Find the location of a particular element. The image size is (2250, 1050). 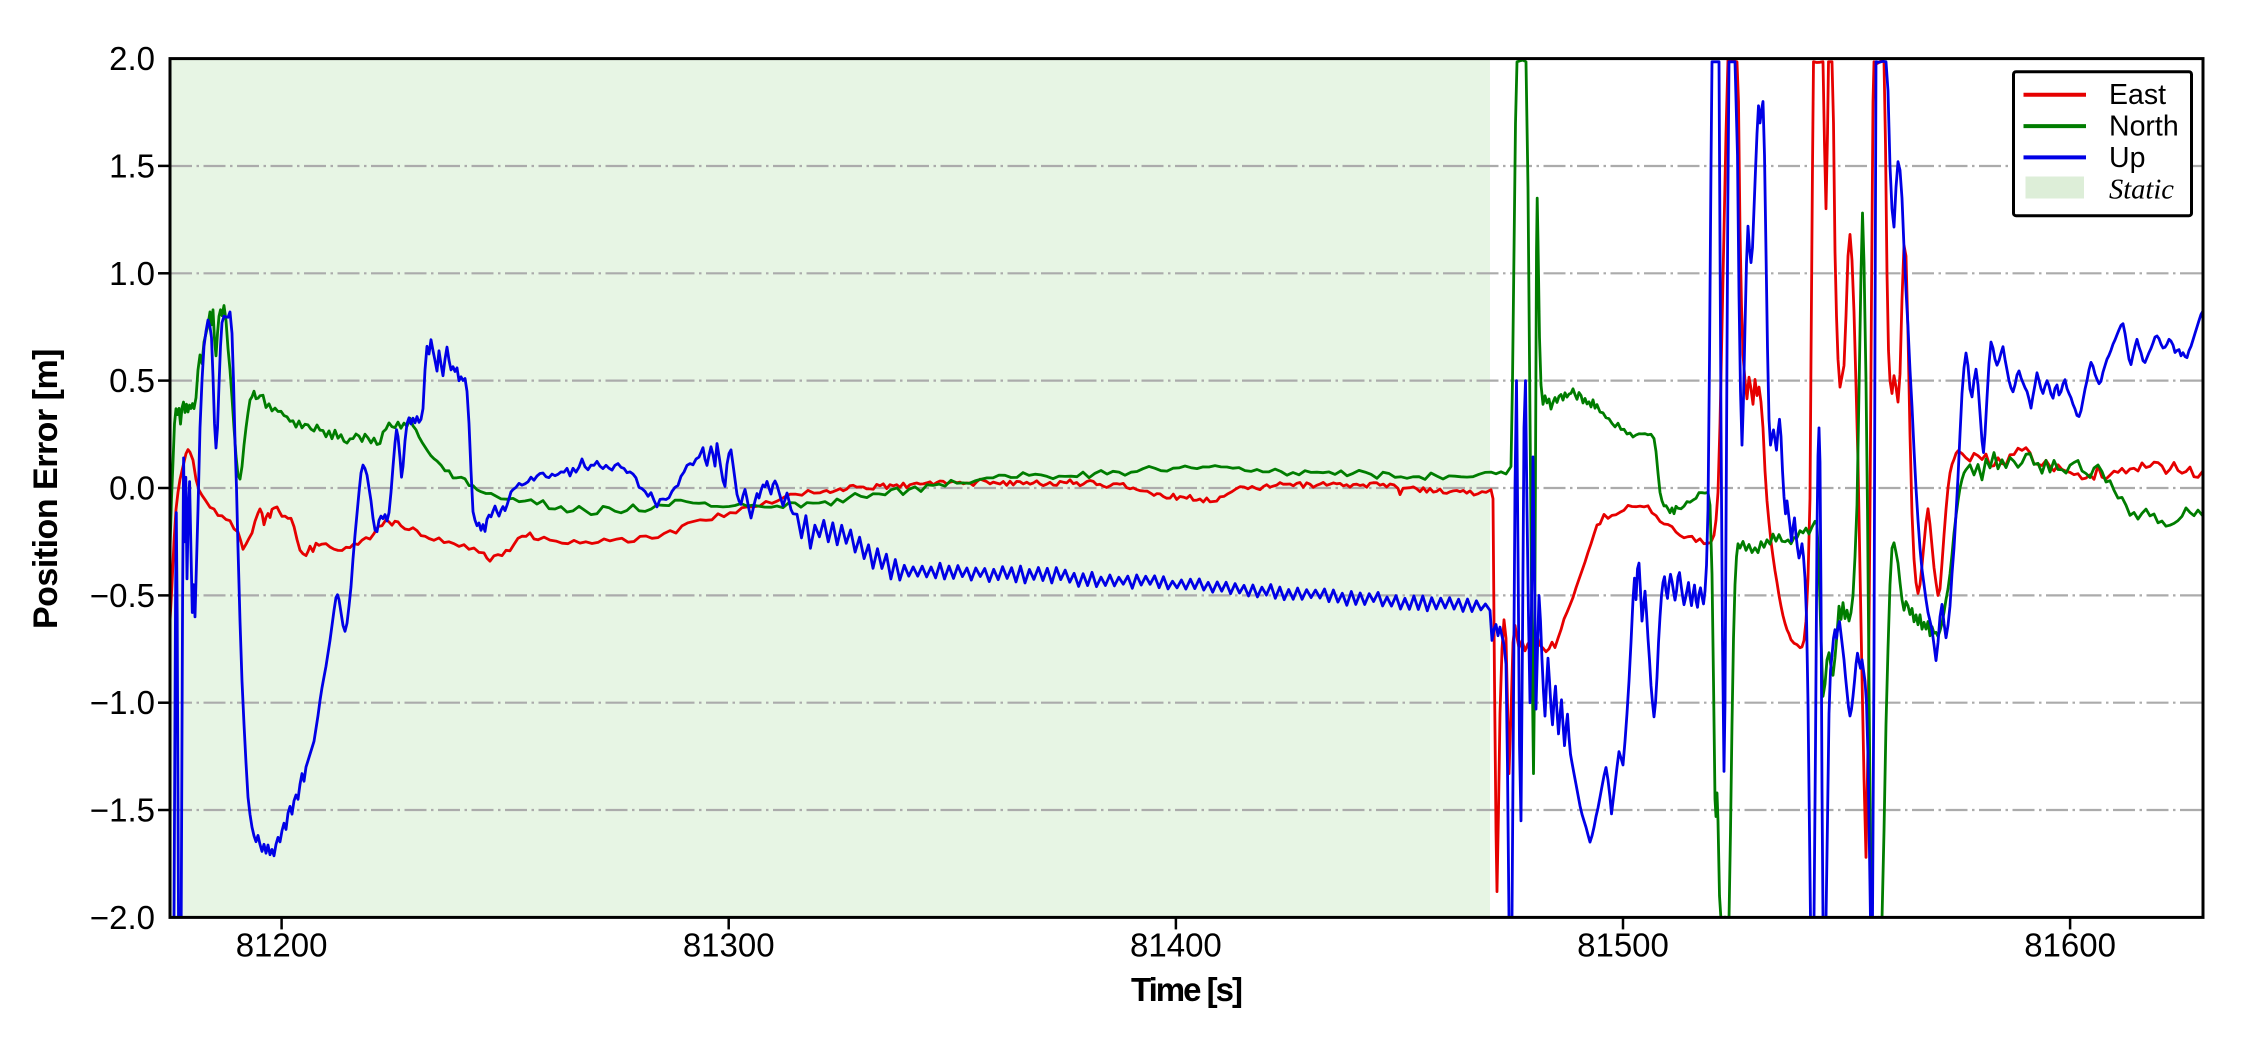

svg-text: Up is located at coordinates (2127, 158).